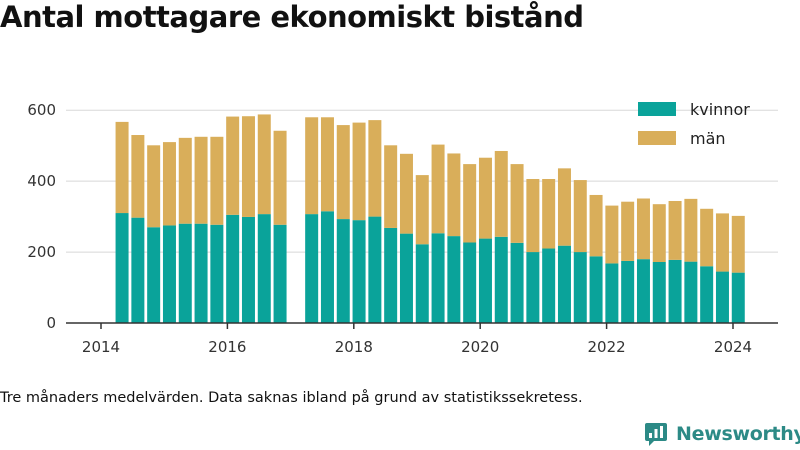  I want to click on y-axis-ticks: 0 200 400 600, so click(41, 216).